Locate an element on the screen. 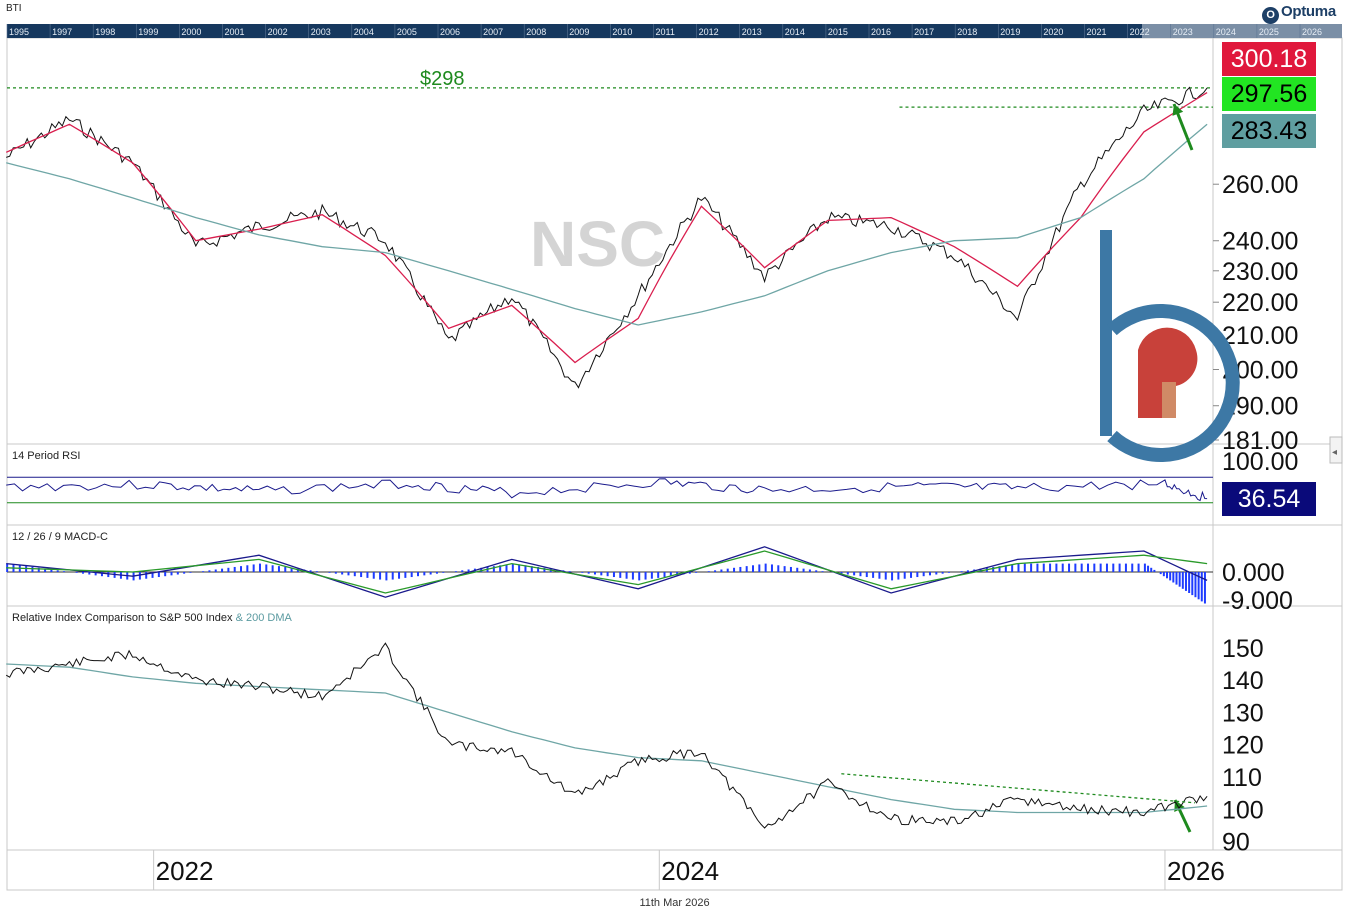 Image resolution: width=1349 pixels, height=924 pixels. watermark-text: NSC is located at coordinates (597, 244).